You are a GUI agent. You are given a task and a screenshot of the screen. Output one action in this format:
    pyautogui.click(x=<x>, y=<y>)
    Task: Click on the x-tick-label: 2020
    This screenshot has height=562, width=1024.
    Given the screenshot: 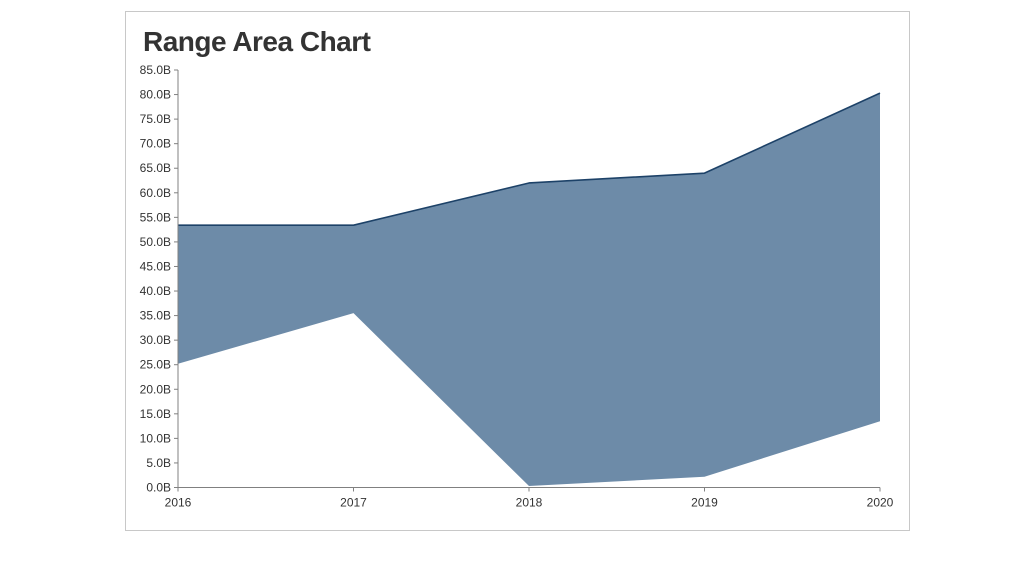 What is the action you would take?
    pyautogui.click(x=880, y=503)
    